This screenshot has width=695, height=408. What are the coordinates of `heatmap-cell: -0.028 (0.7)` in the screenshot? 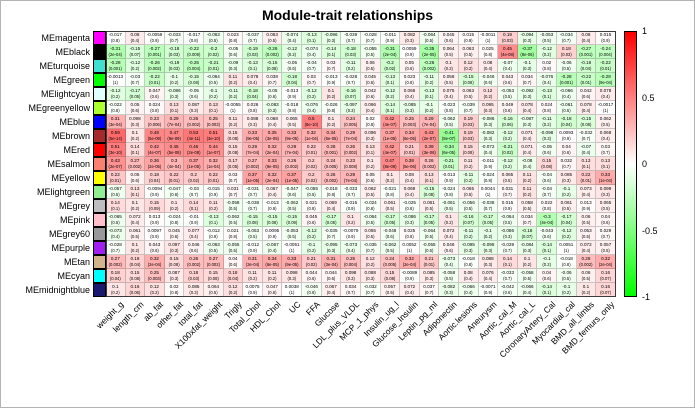 It's located at (370, 38).